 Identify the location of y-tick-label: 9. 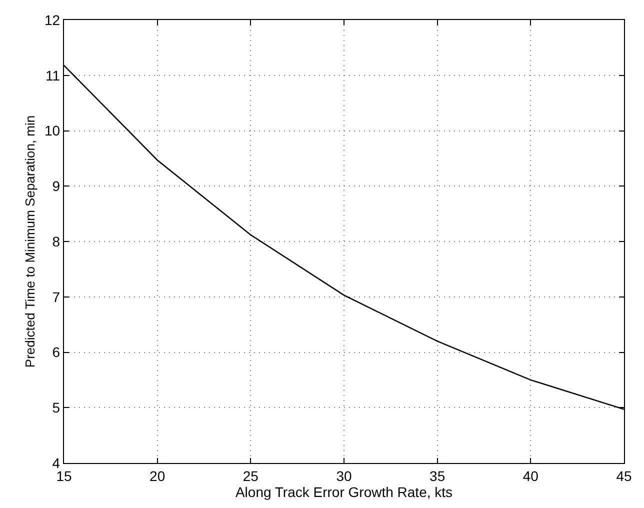
(56, 186).